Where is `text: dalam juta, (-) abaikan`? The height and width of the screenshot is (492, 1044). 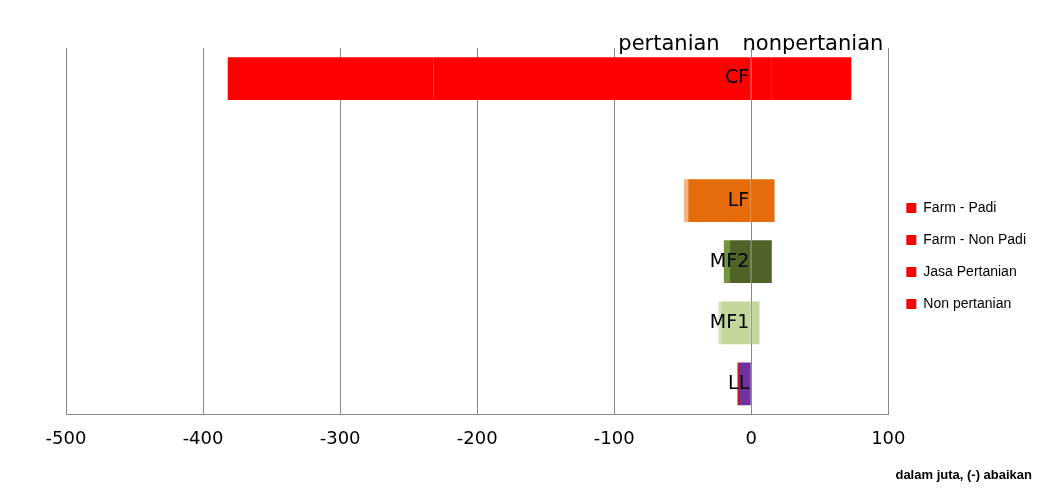
text: dalam juta, (-) abaikan is located at coordinates (964, 475).